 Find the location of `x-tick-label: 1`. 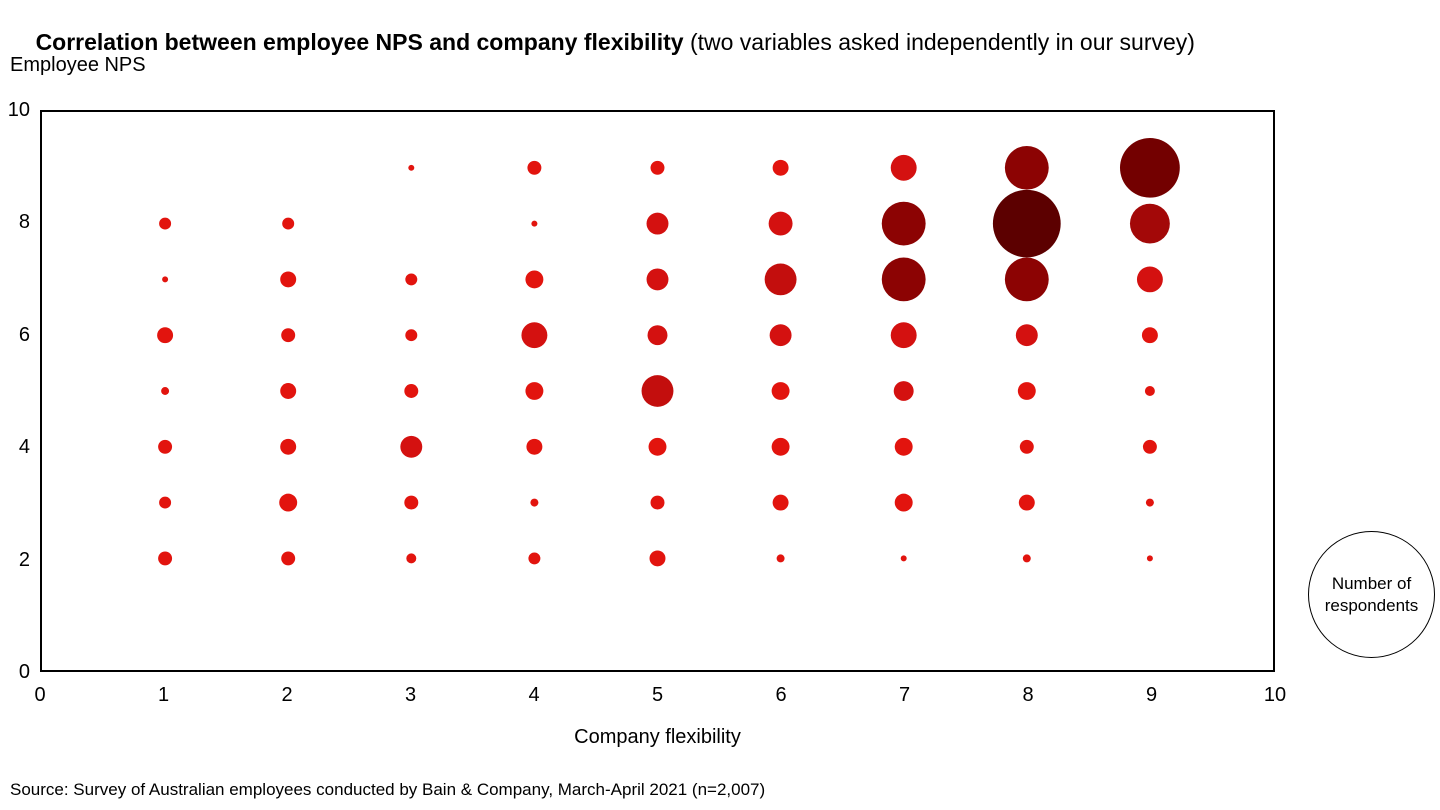

x-tick-label: 1 is located at coordinates (163, 695).